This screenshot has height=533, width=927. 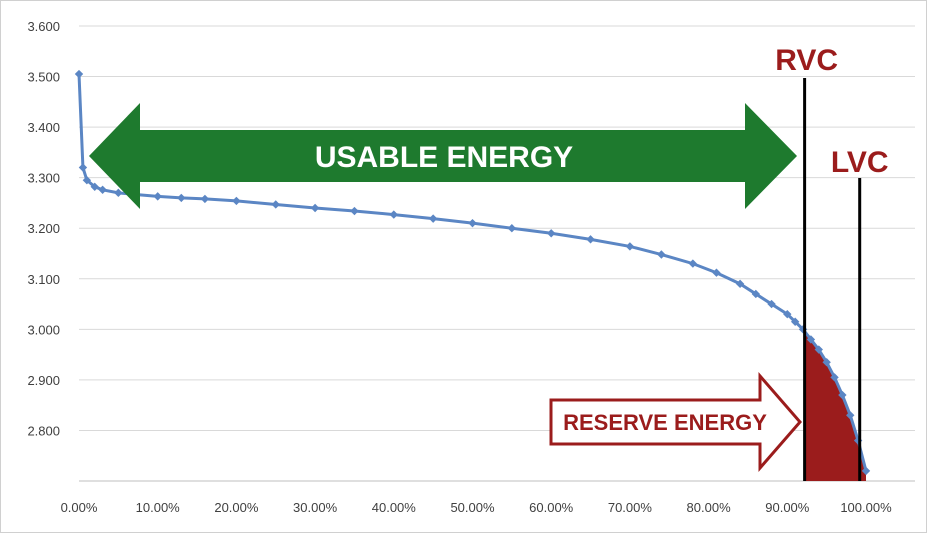 I want to click on y-tick-label: 3.000, so click(x=43, y=329).